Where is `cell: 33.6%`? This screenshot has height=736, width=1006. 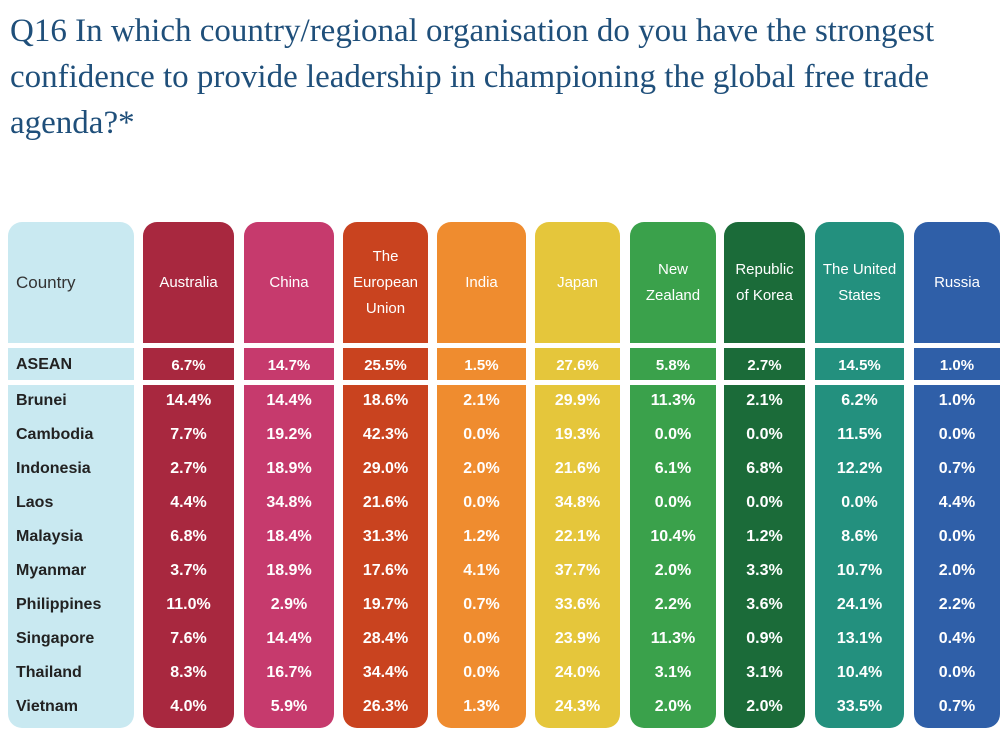 cell: 33.6% is located at coordinates (577, 604).